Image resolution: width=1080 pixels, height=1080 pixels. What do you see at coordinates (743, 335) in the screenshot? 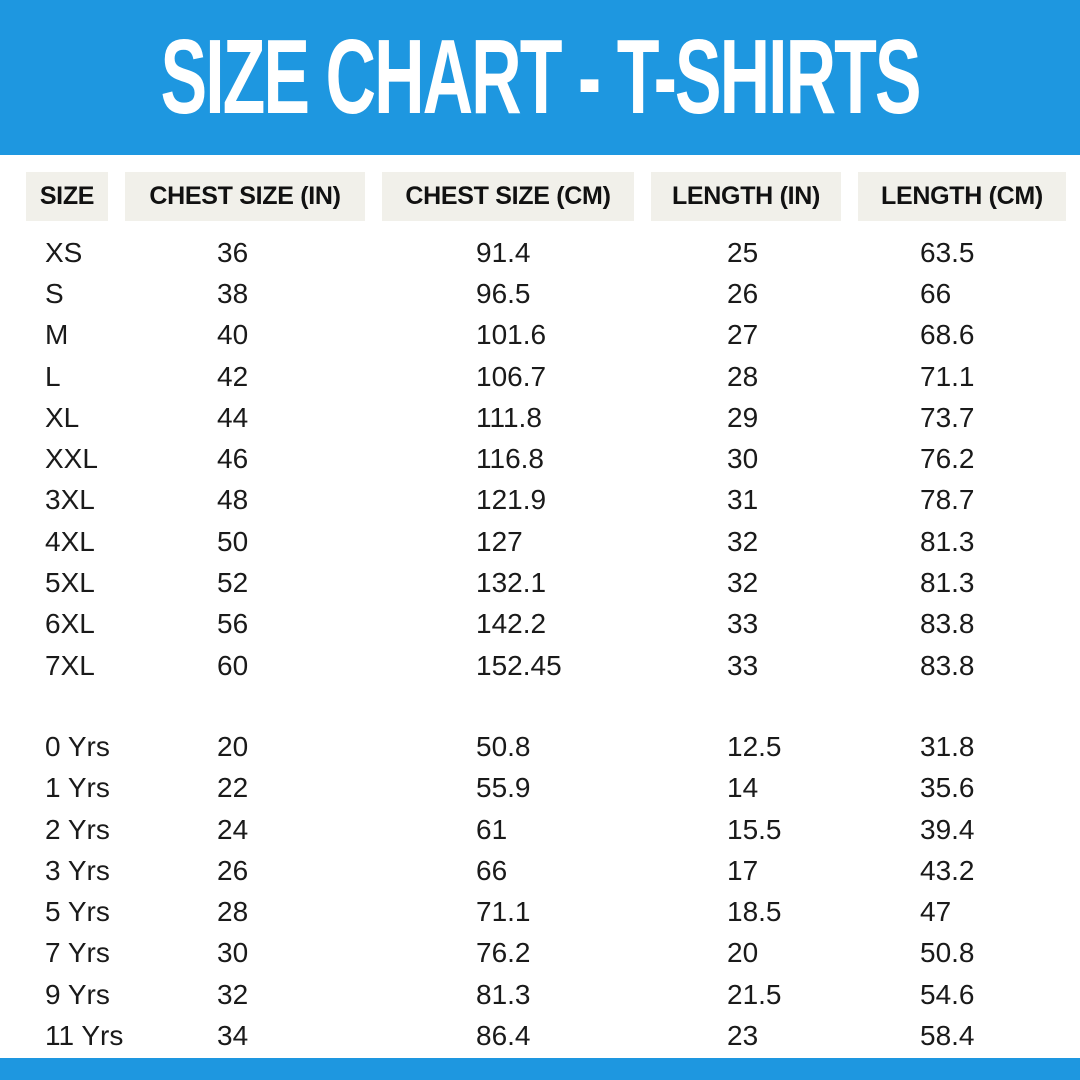
I see `table-cell: 27` at bounding box center [743, 335].